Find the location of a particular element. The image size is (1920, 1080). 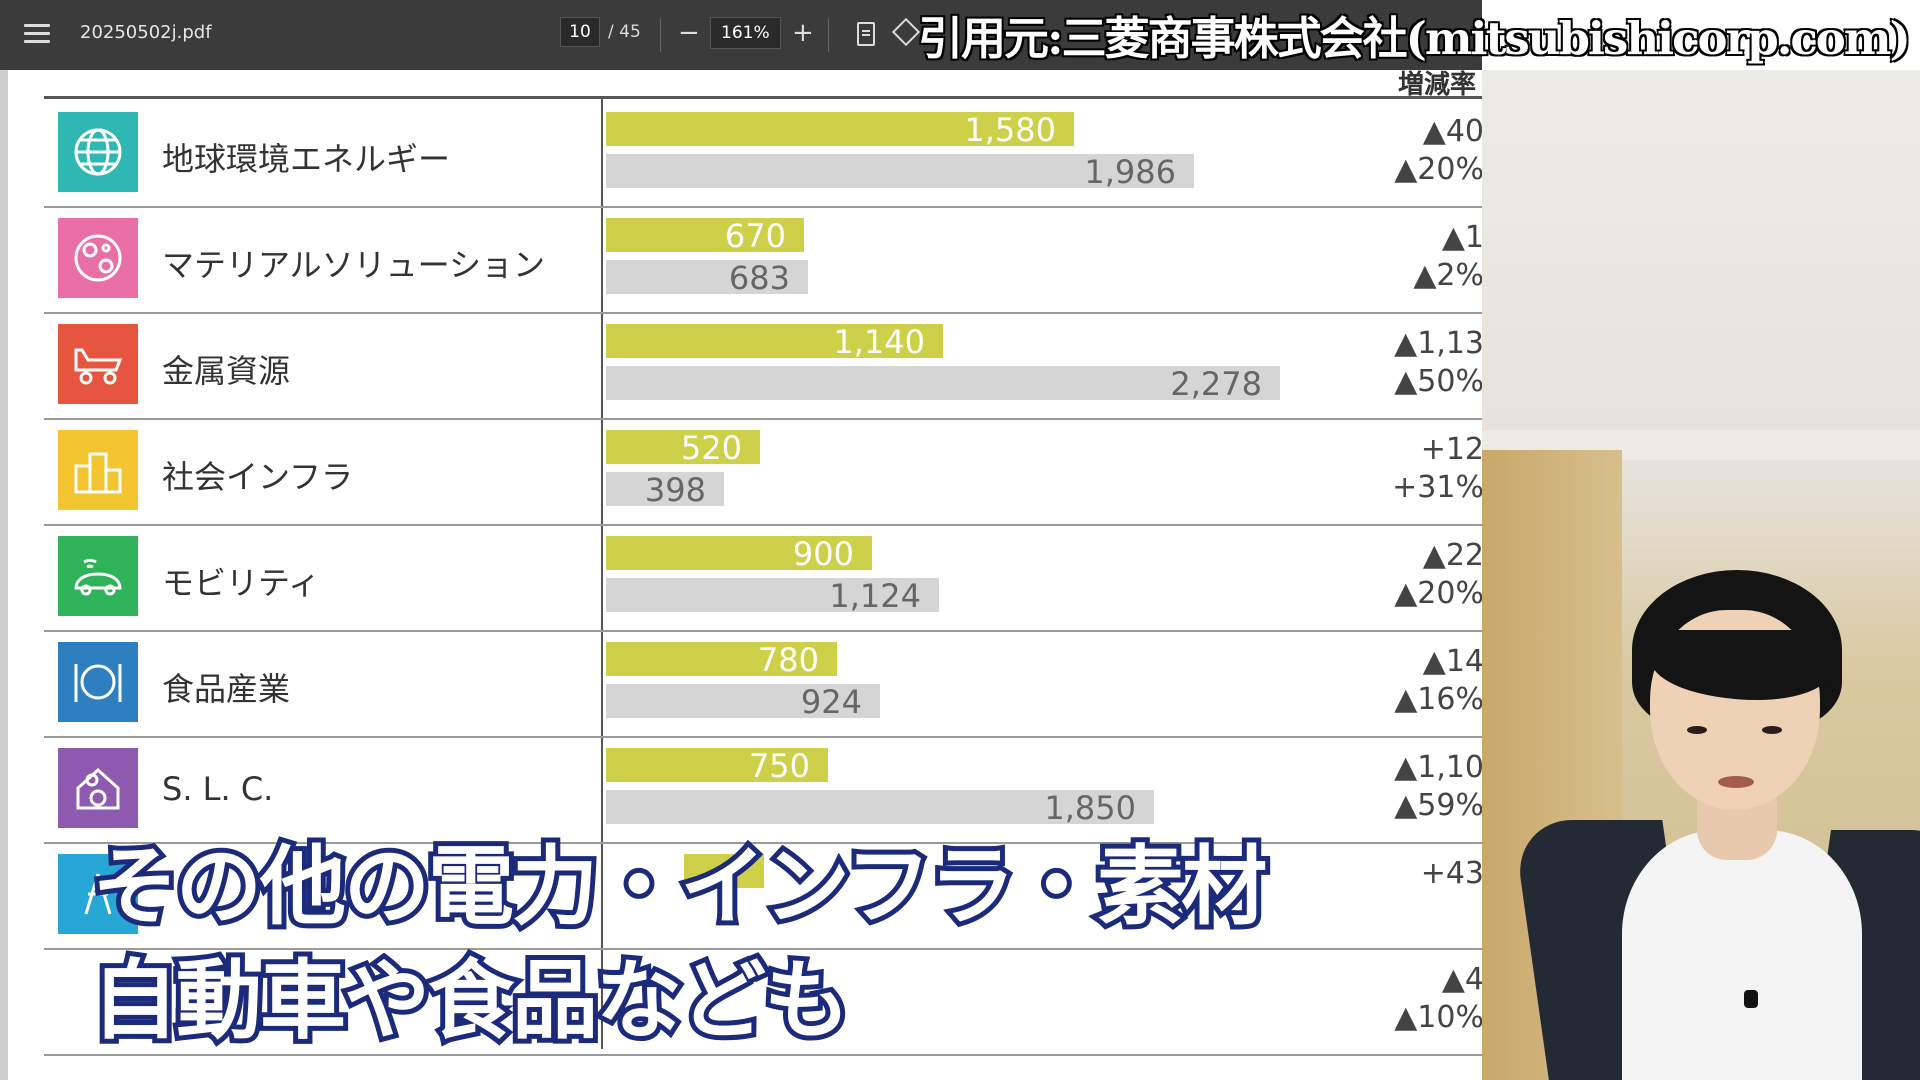

bar-label: 683 is located at coordinates (759, 278).